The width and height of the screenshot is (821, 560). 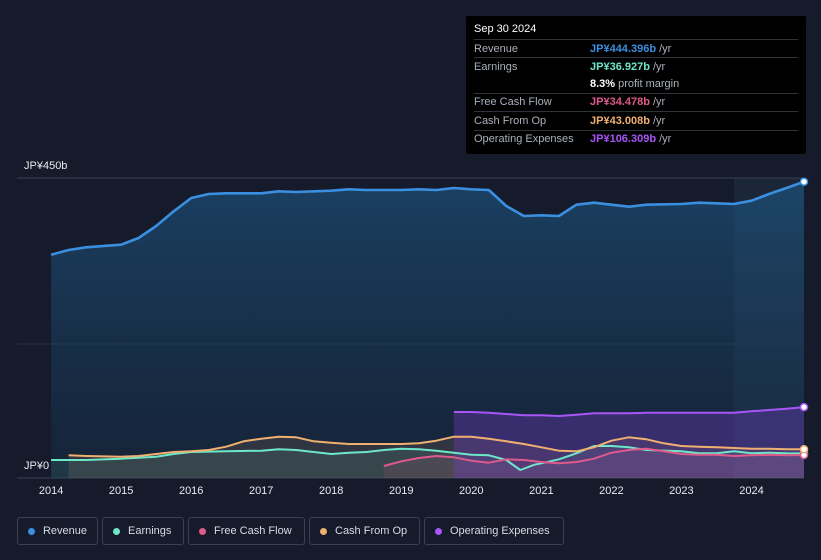 What do you see at coordinates (331, 491) in the screenshot?
I see `x-tick-label: 2018` at bounding box center [331, 491].